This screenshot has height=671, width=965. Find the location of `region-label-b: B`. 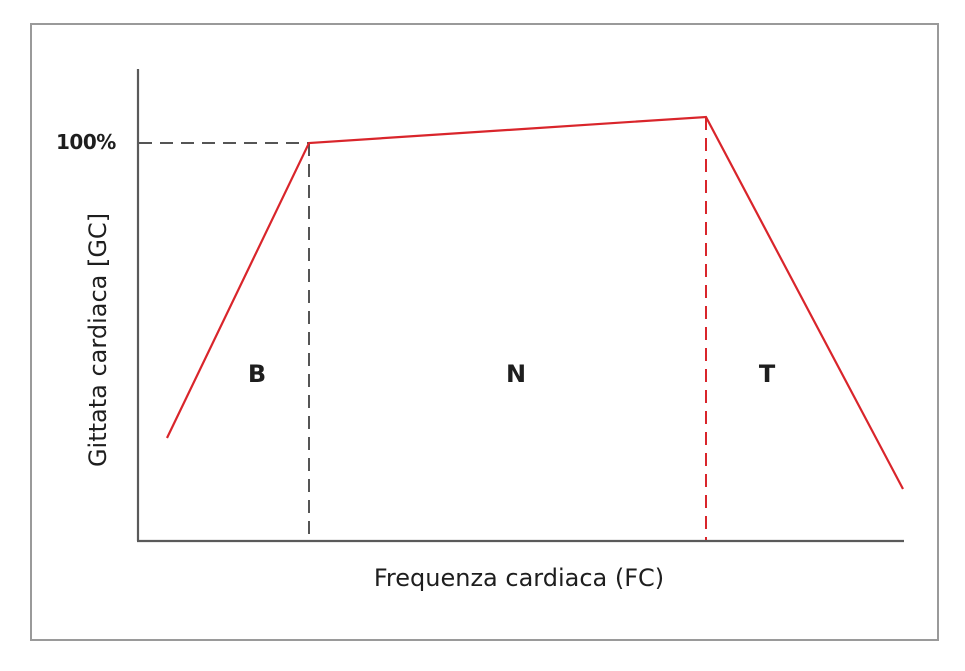

region-label-b: B is located at coordinates (257, 374).